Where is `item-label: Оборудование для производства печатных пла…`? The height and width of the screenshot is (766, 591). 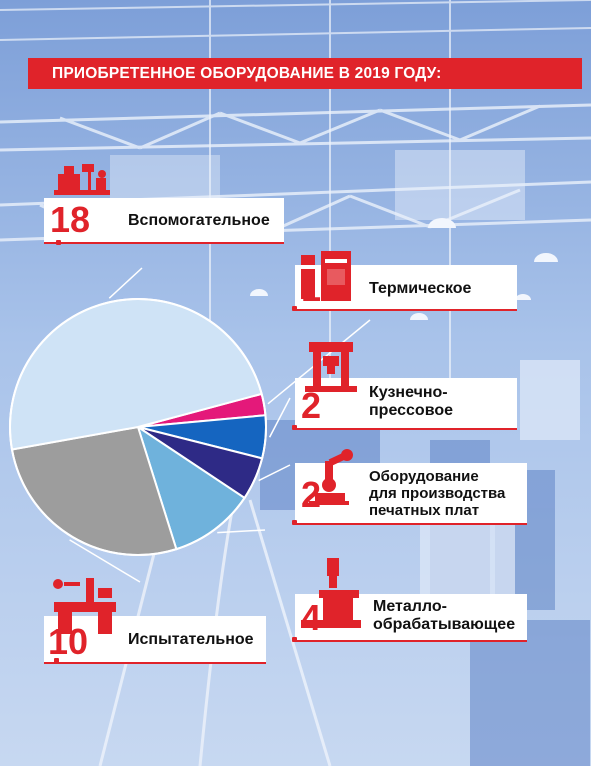
item-label: Оборудование для производства печатных пла… is located at coordinates (437, 493).